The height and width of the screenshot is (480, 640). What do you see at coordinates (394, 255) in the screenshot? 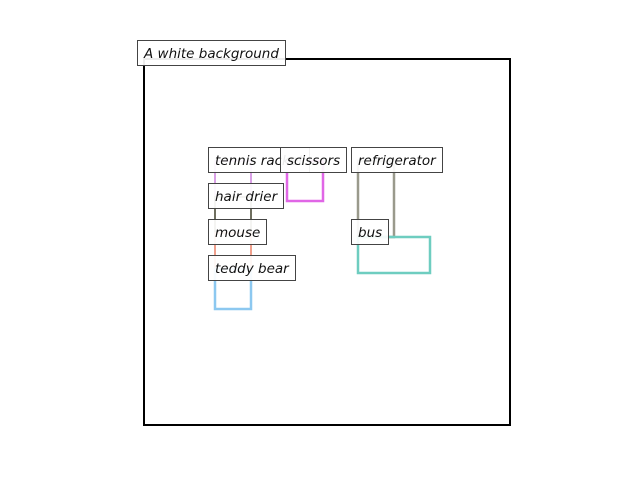
I see `bus-box` at bounding box center [394, 255].